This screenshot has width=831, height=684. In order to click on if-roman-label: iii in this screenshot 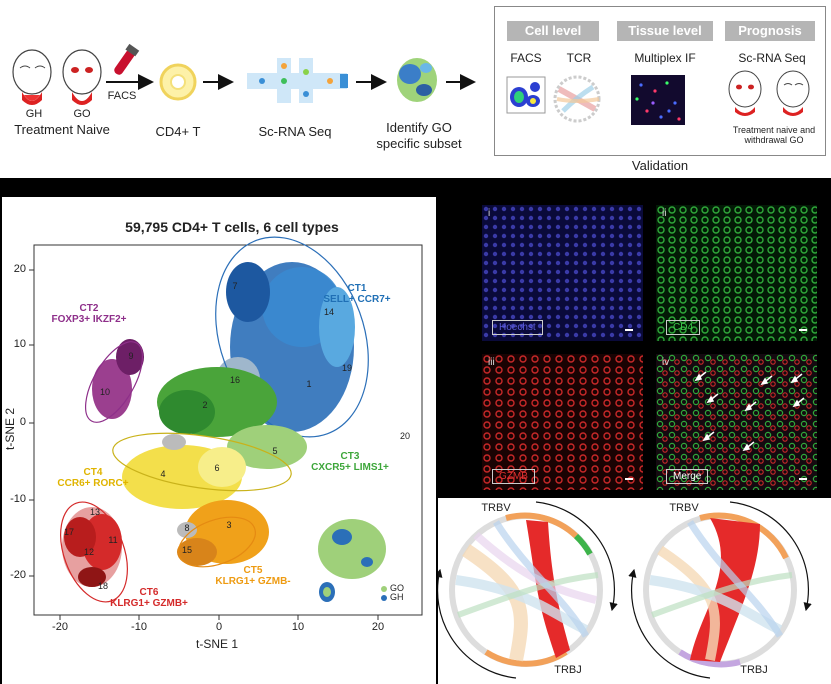, I will do `click(491, 362)`.